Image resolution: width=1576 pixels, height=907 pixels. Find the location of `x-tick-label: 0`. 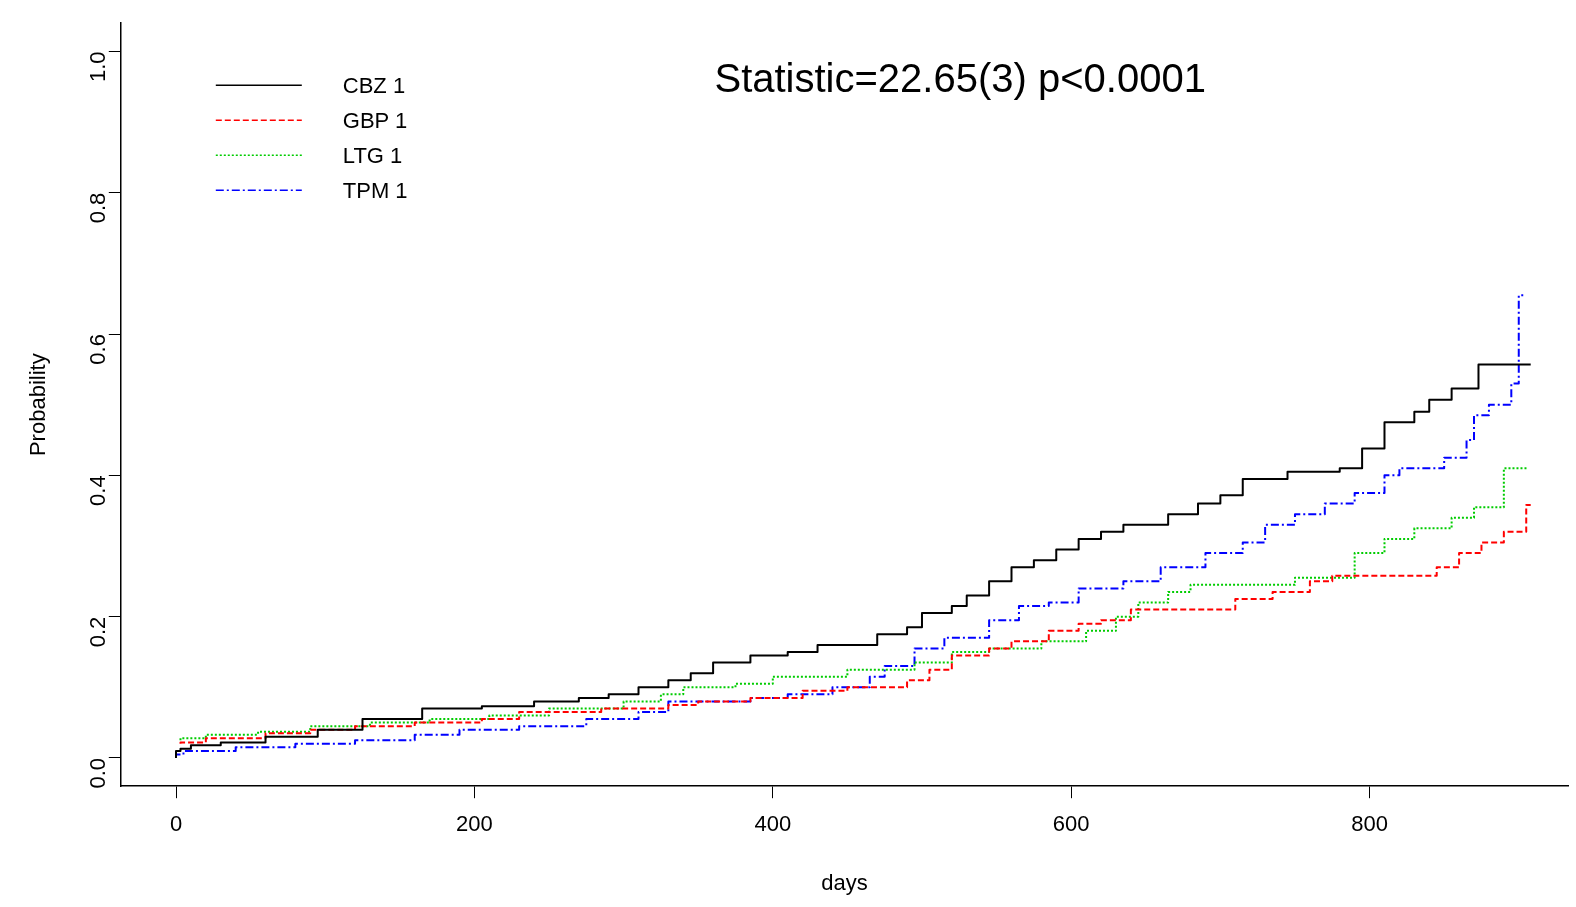

x-tick-label: 0 is located at coordinates (176, 824).